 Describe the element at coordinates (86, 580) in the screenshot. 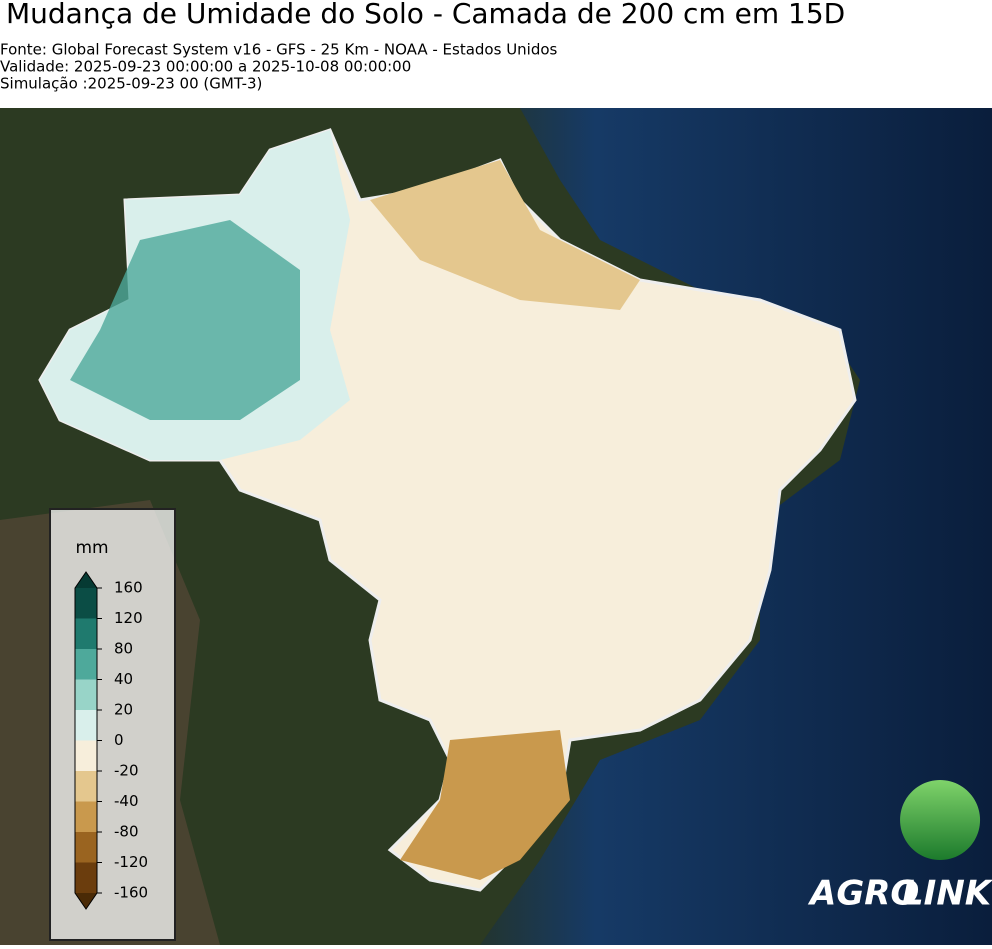

I see `colorbar-extend-top` at that location.